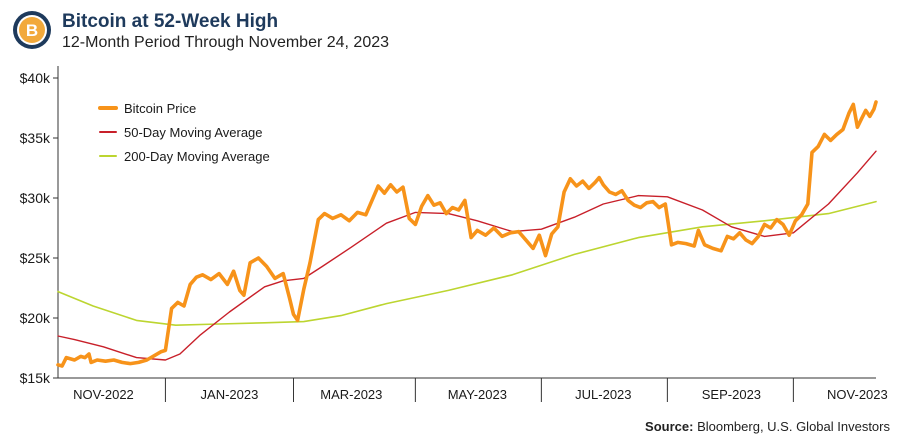 This screenshot has height=440, width=924. What do you see at coordinates (731, 394) in the screenshot?
I see `x-tick-label: SEP-2023` at bounding box center [731, 394].